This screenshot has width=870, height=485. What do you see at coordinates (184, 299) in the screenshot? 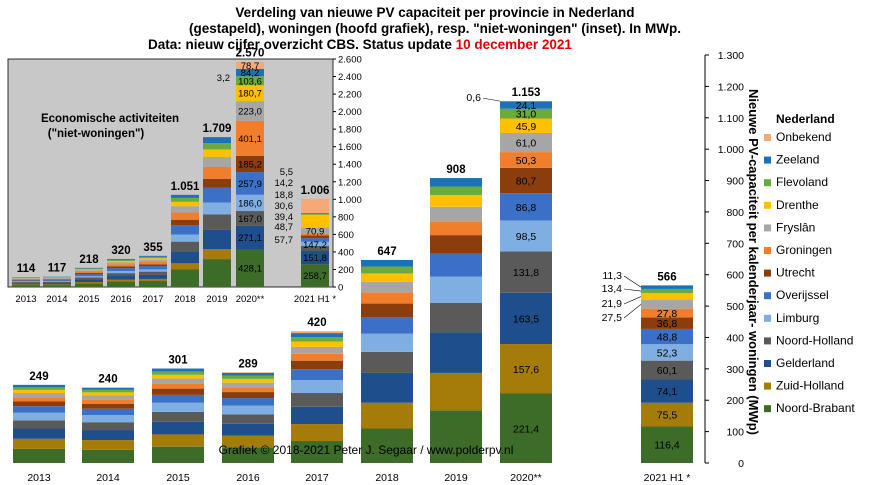
I see `inset-x-tick-label: 2018` at bounding box center [184, 299].